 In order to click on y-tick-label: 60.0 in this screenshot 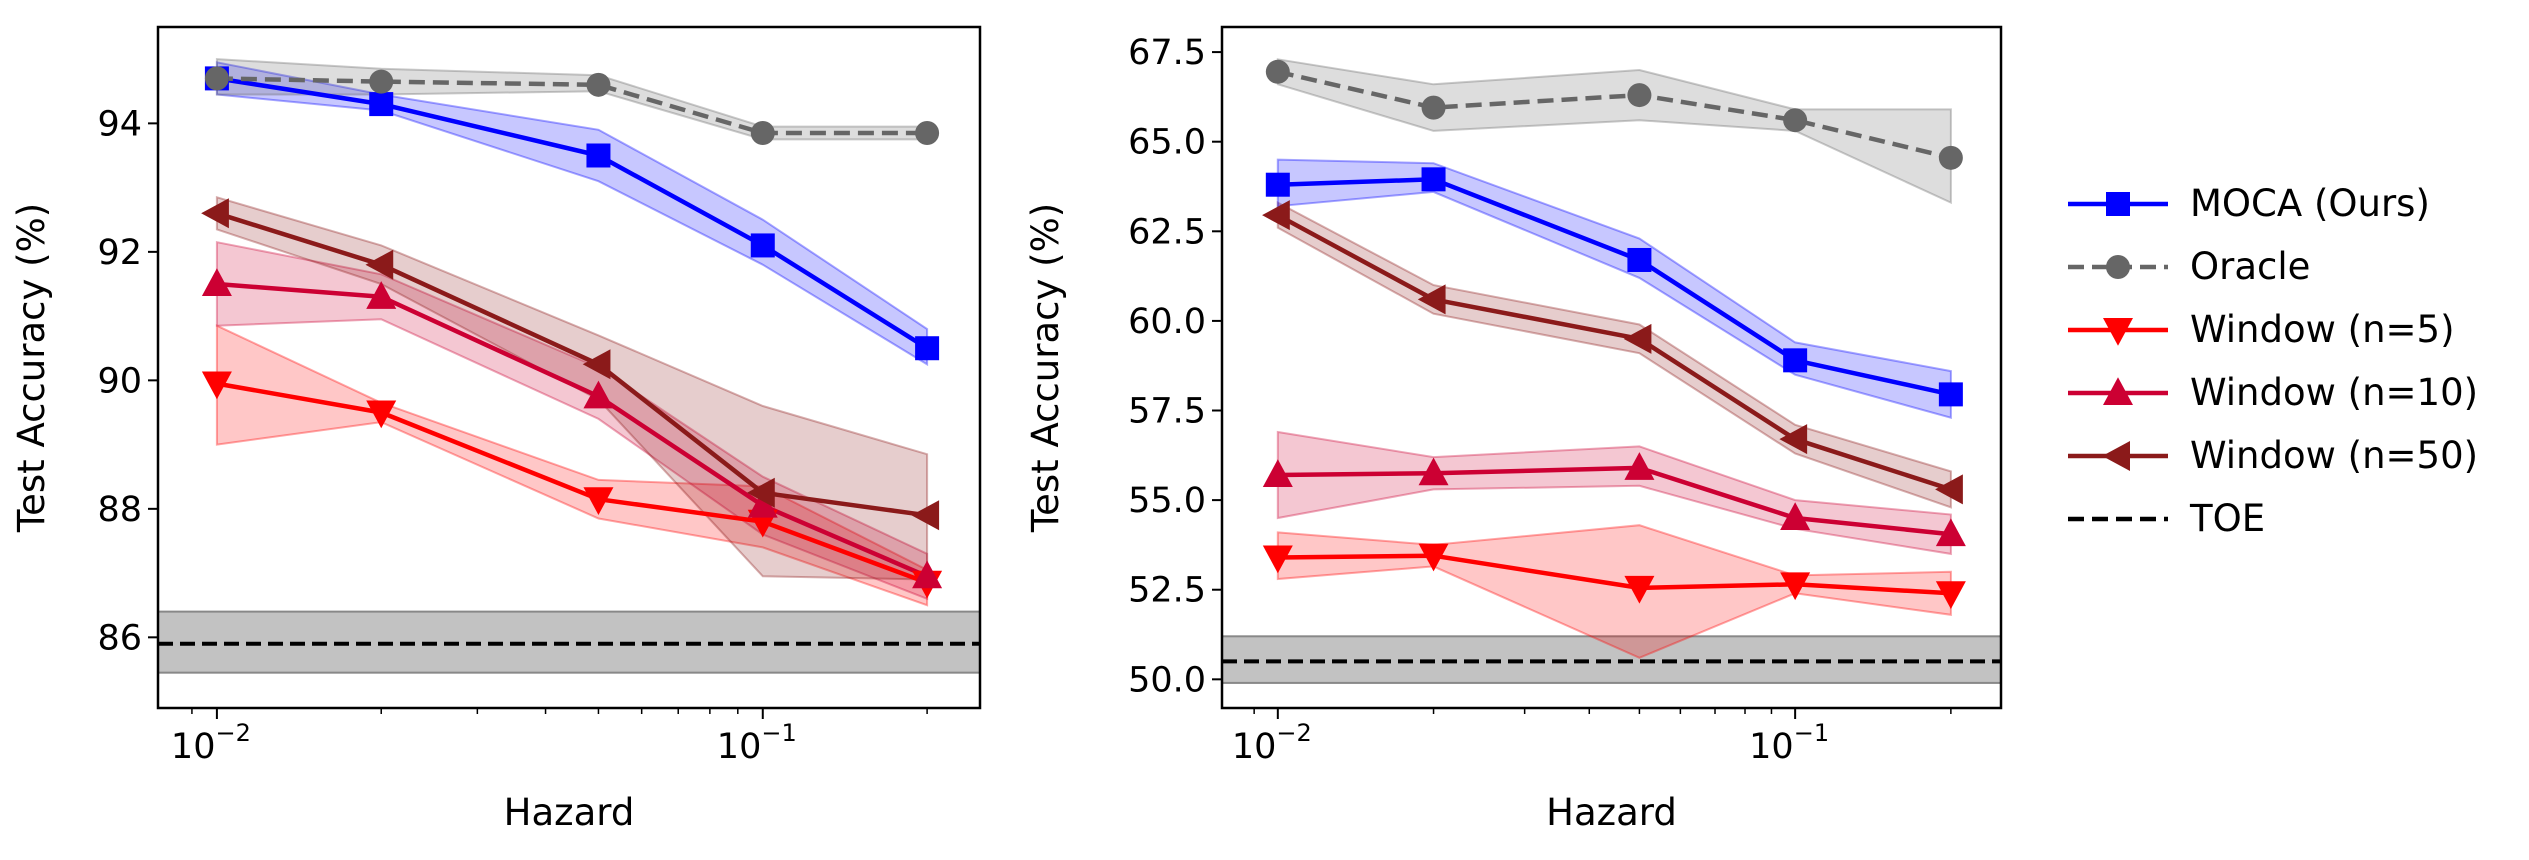, I will do `click(1167, 322)`.